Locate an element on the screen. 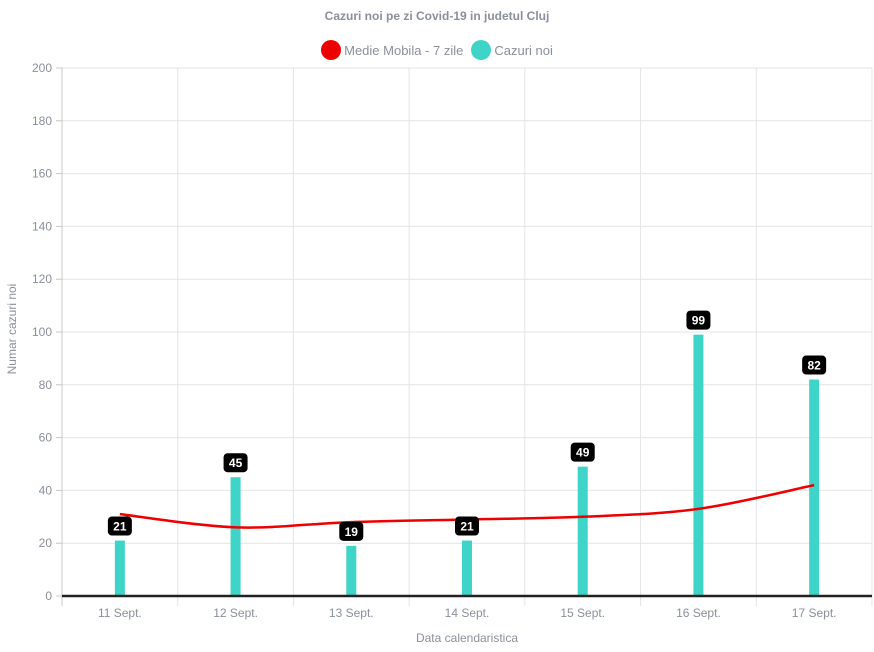 Image resolution: width=874 pixels, height=652 pixels. y-tick-label: 80 is located at coordinates (46, 385).